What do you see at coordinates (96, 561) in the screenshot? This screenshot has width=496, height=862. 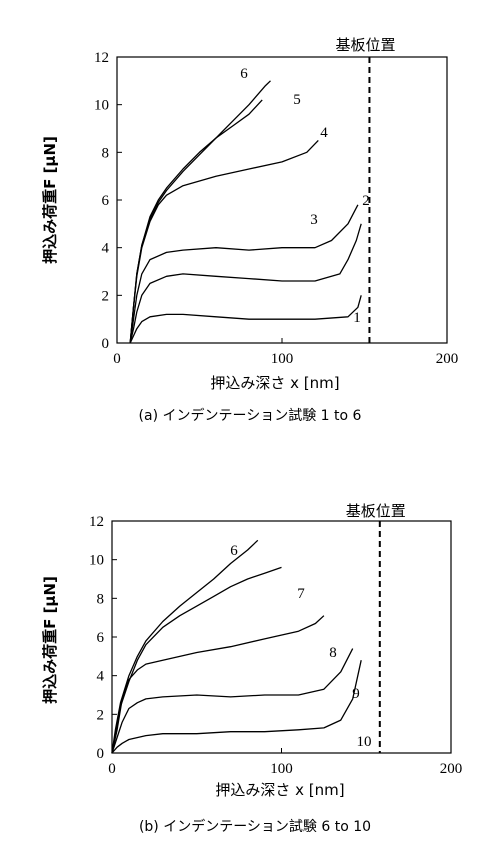 I see `y-tick-label-b-5: 10` at bounding box center [96, 561].